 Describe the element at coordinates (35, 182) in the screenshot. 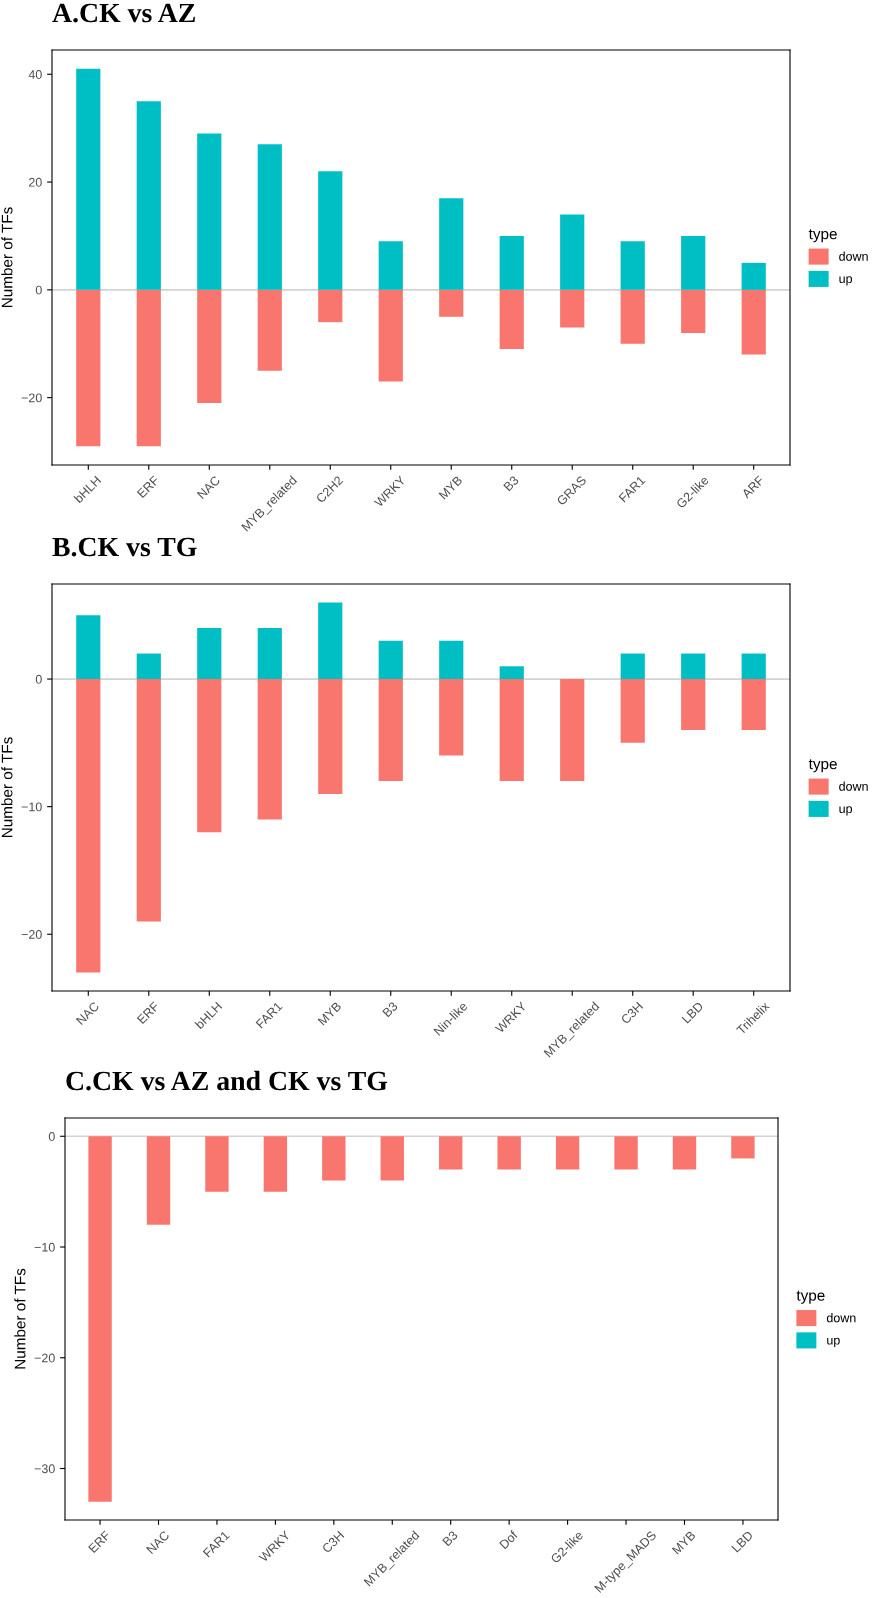

I see `y-tick-label: 20` at that location.